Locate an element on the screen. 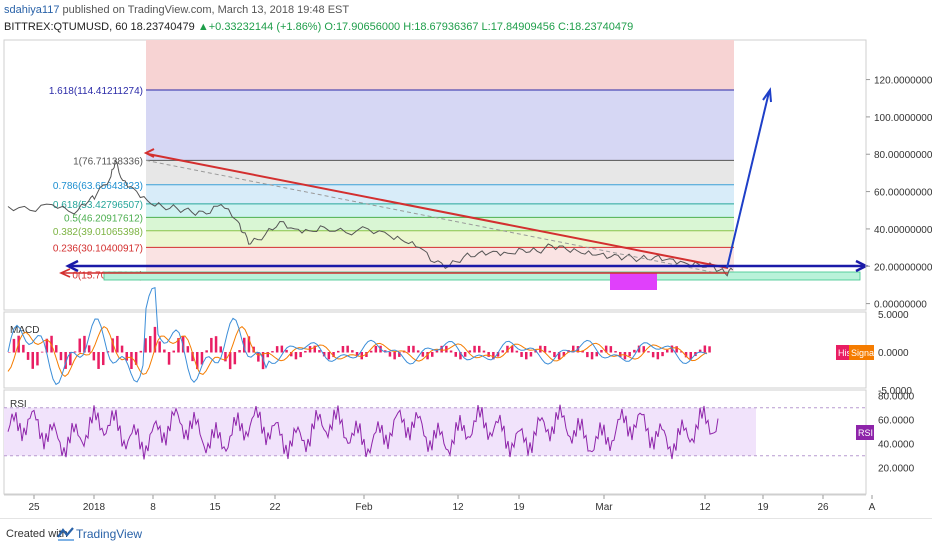 The width and height of the screenshot is (932, 551). publisher-username: sdahiya117 is located at coordinates (32, 10).